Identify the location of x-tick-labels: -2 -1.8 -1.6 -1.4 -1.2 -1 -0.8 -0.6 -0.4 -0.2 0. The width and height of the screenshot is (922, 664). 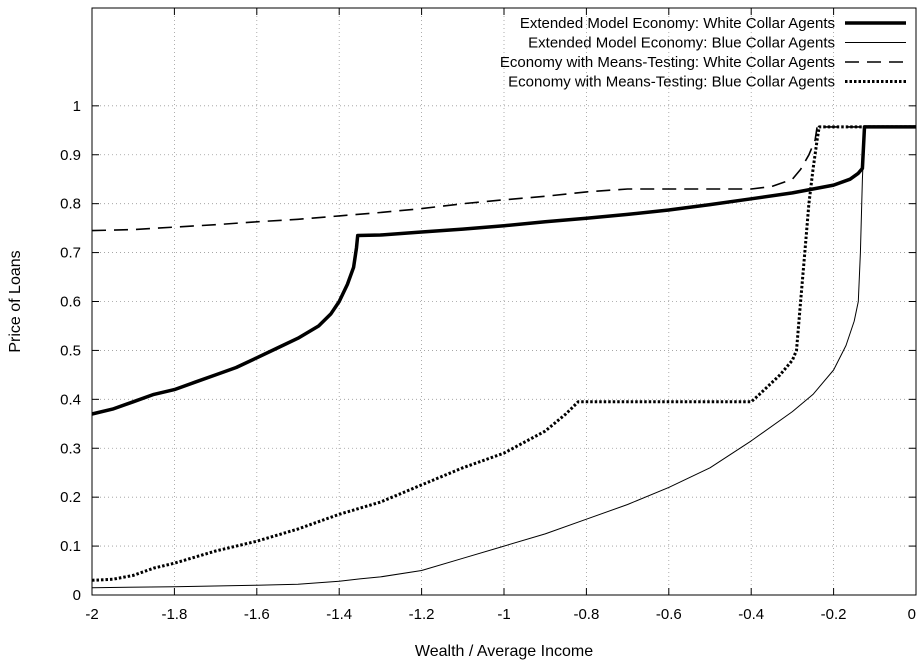
(500, 614).